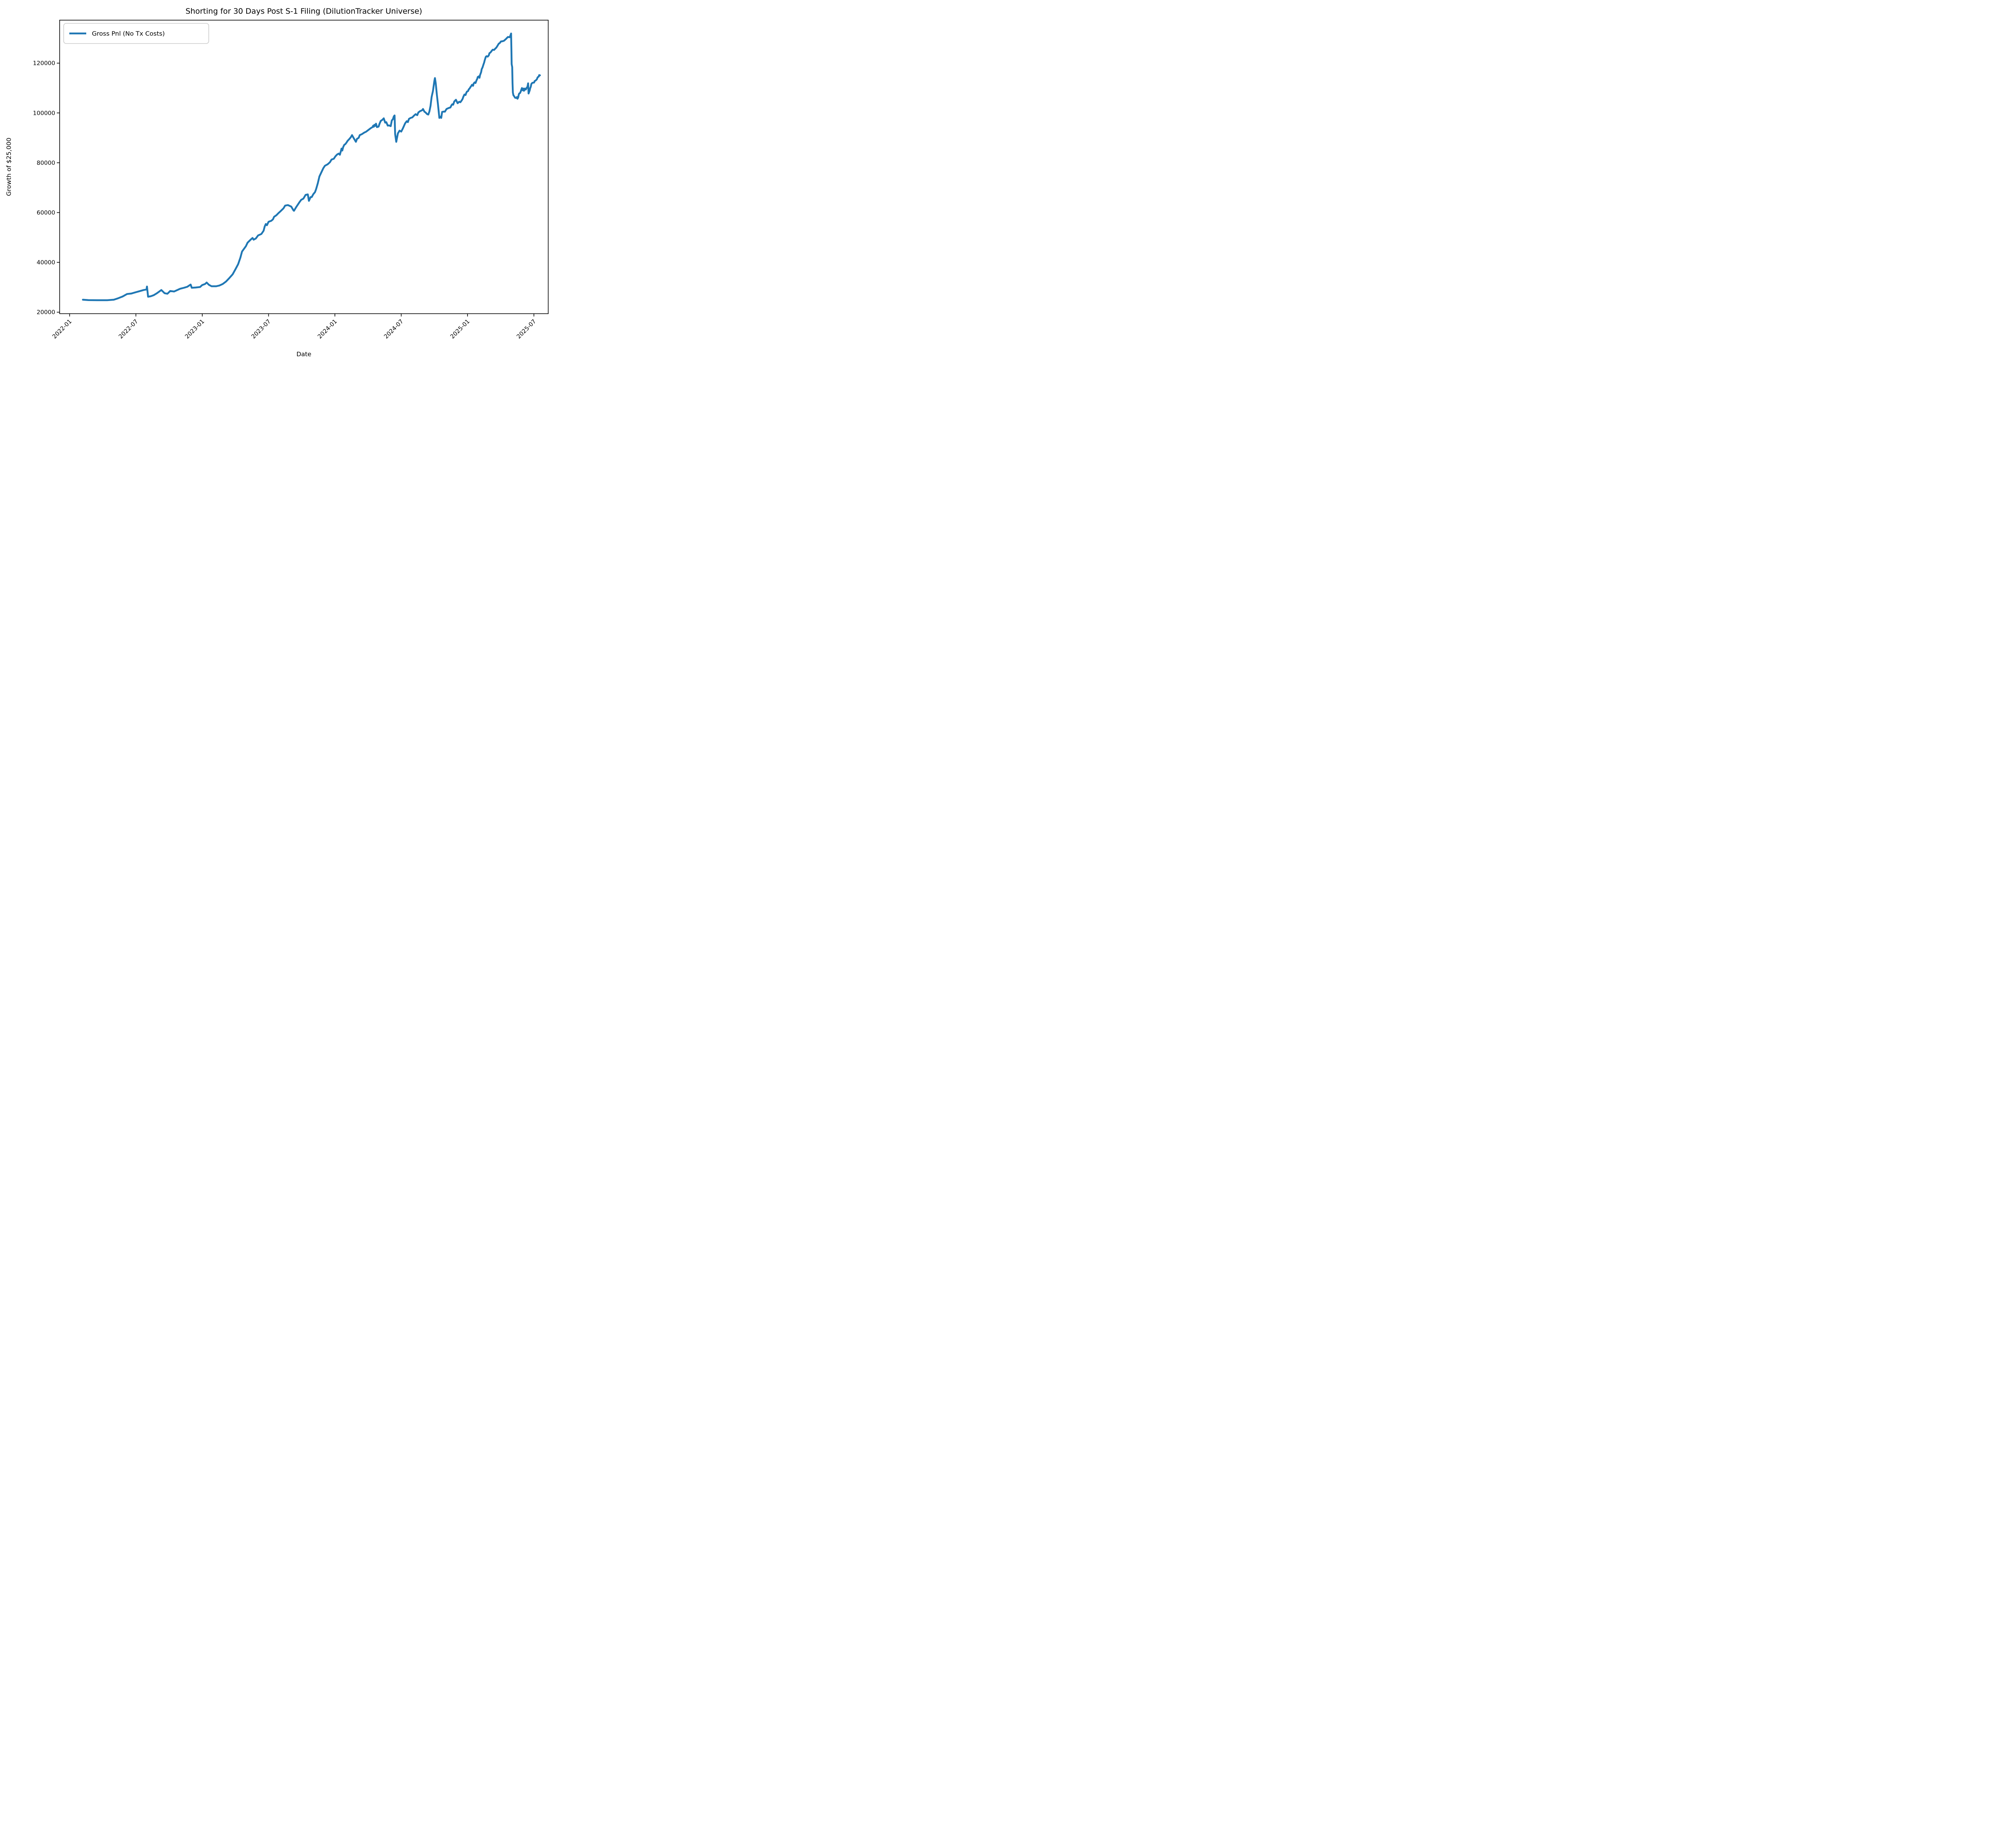 Image resolution: width=2015 pixels, height=1848 pixels. Describe the element at coordinates (46, 163) in the screenshot. I see `y-tick-label: 80000` at that location.